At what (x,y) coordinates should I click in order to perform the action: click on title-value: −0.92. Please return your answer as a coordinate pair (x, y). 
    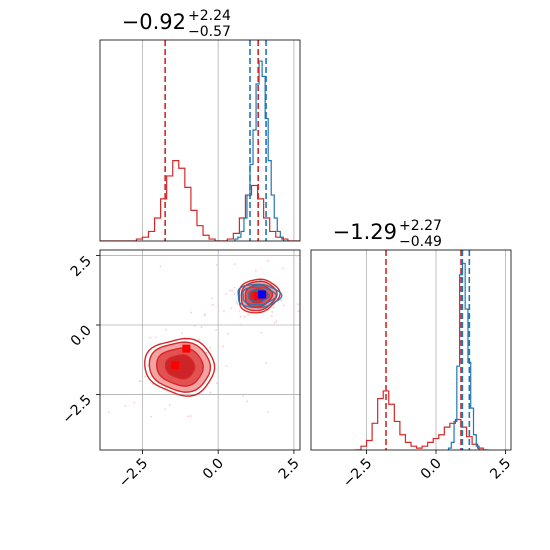
    Looking at the image, I should click on (154, 22).